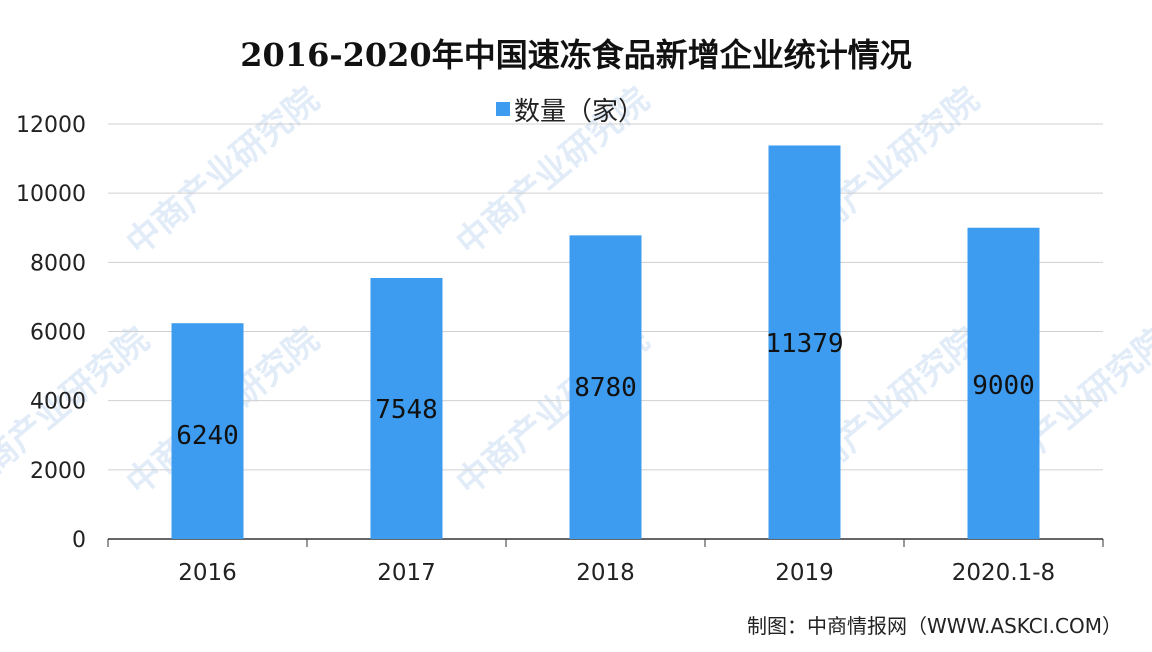 The width and height of the screenshot is (1152, 652). Describe the element at coordinates (58, 471) in the screenshot. I see `y-tick-label: 2000` at that location.